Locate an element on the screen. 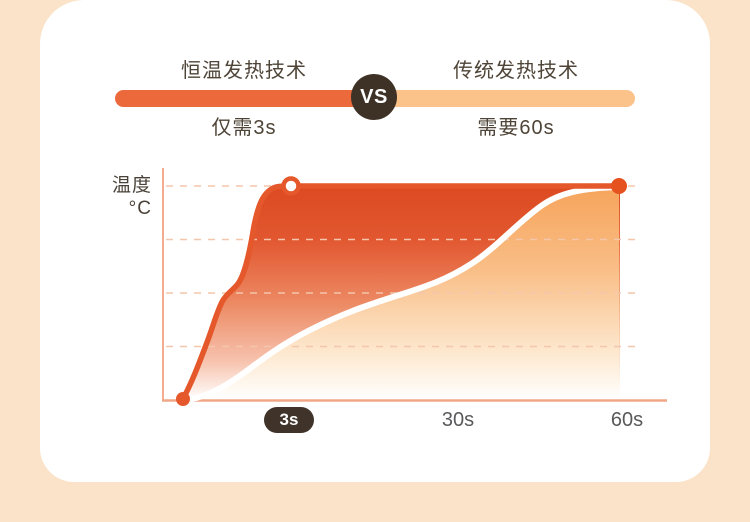 This screenshot has width=750, height=522. tick-60s: 60s is located at coordinates (627, 420).